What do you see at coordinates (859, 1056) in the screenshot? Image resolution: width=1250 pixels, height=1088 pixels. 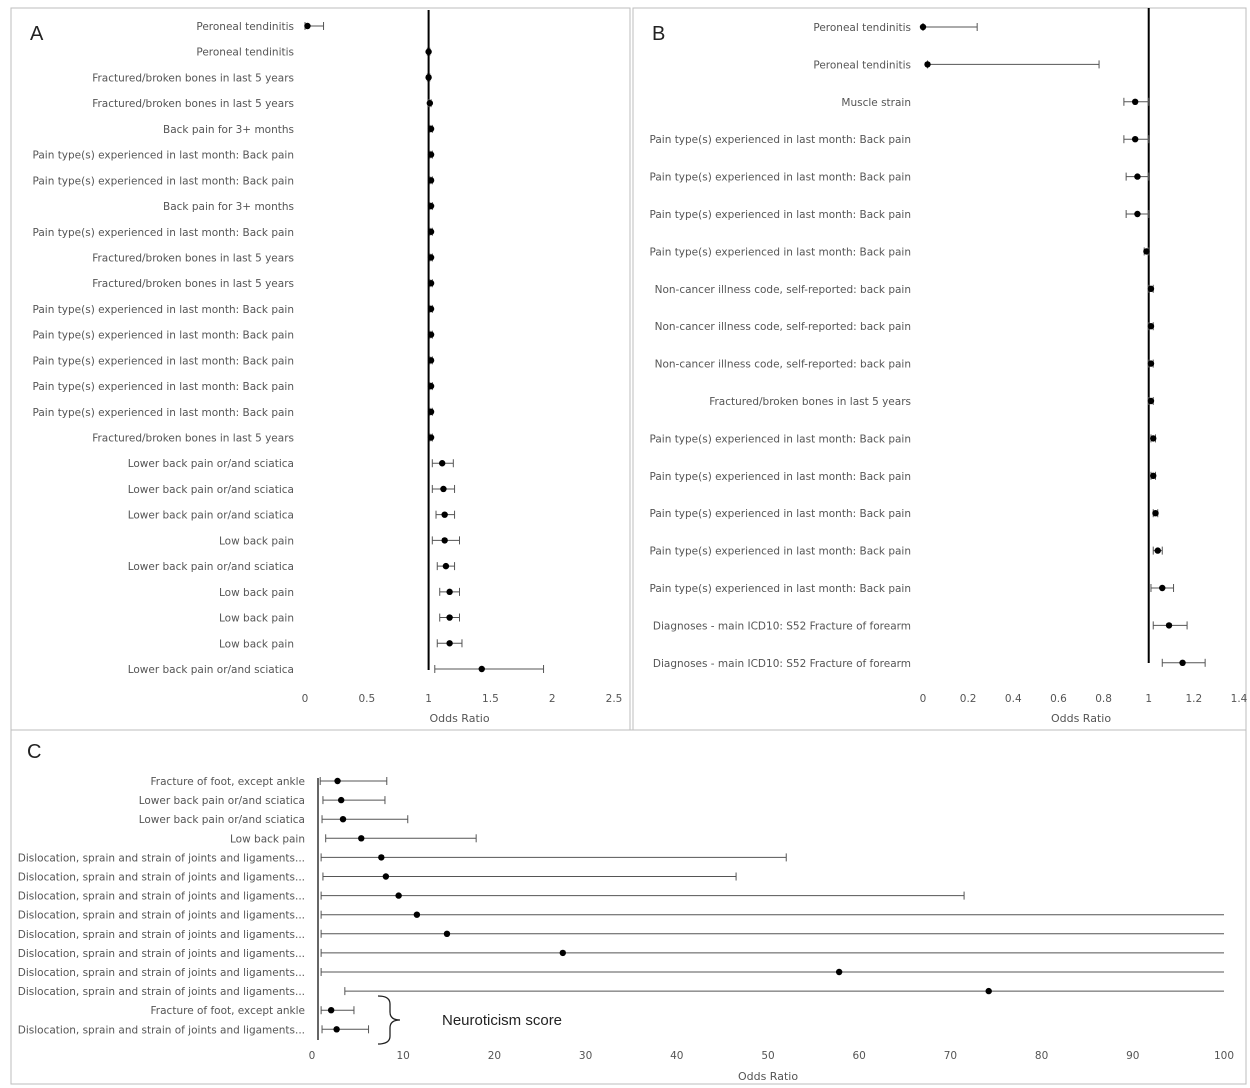 I see `x-tick-label: 60` at bounding box center [859, 1056].